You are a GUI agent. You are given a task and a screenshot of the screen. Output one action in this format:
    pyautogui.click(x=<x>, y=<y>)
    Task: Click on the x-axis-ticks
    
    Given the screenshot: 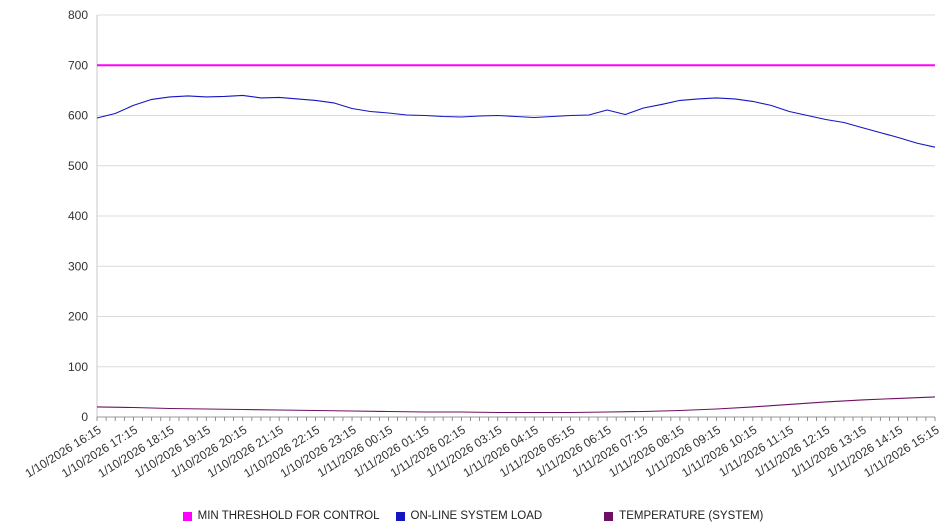 What is the action you would take?
    pyautogui.click(x=516, y=419)
    